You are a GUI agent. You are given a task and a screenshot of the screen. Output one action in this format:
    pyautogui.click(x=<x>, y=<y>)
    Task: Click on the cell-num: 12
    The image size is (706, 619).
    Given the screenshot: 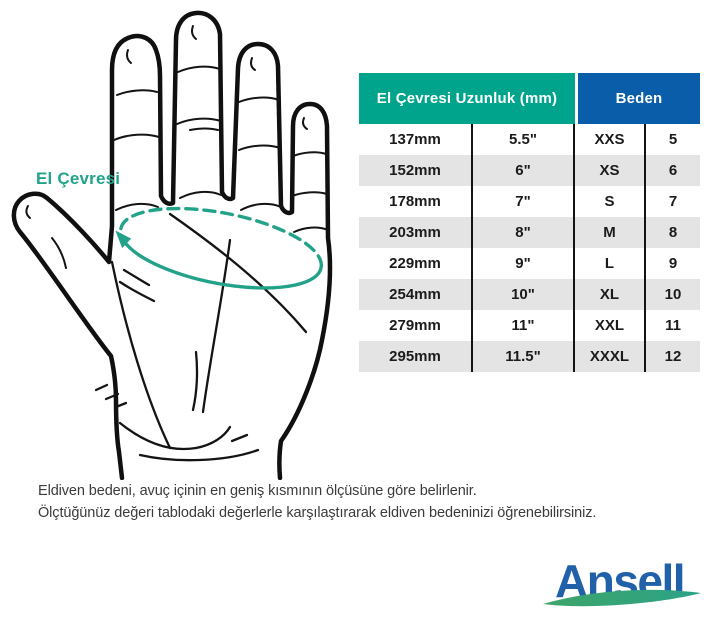 What is the action you would take?
    pyautogui.click(x=673, y=356)
    